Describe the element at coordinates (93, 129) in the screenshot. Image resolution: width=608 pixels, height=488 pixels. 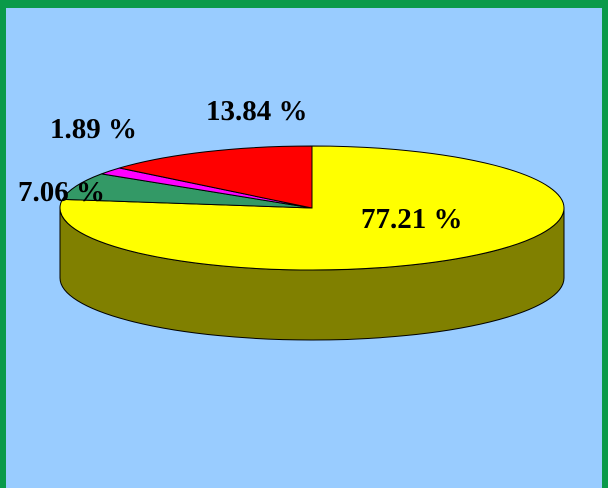
I see `slice-label-1-89: 1.89 %` at that location.